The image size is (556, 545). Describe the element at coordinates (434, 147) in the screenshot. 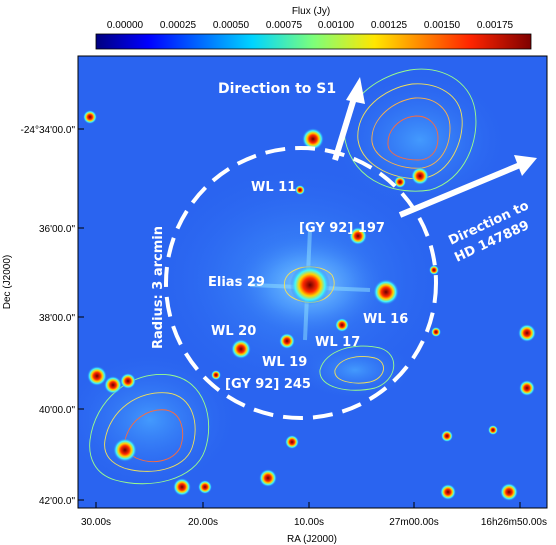

I see `direction-arrows` at that location.